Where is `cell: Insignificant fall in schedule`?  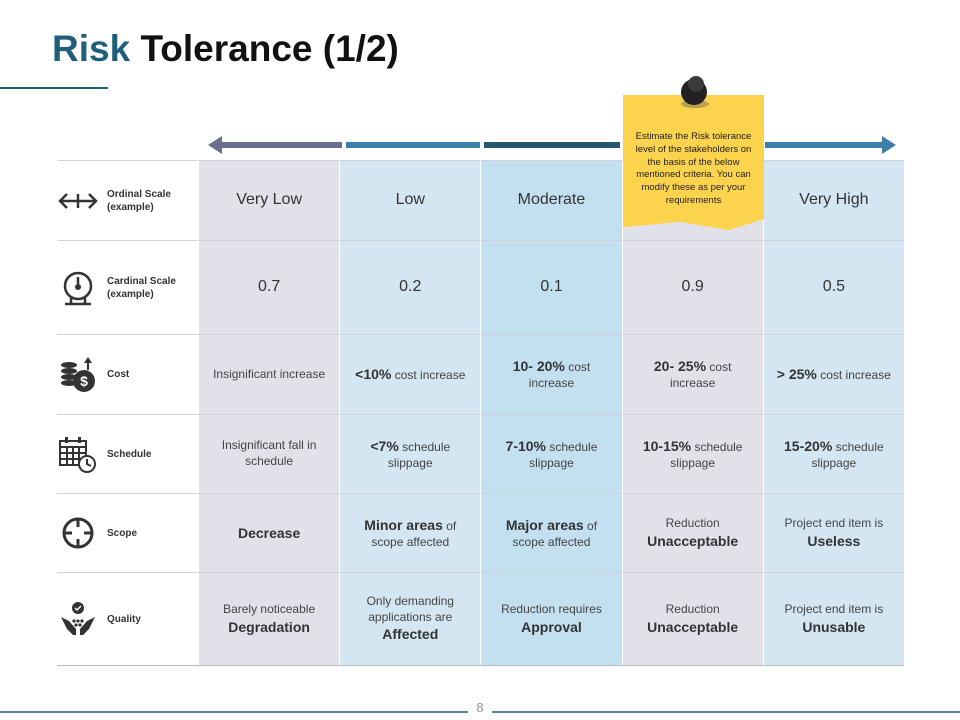
cell: Insignificant fall in schedule is located at coordinates (269, 453).